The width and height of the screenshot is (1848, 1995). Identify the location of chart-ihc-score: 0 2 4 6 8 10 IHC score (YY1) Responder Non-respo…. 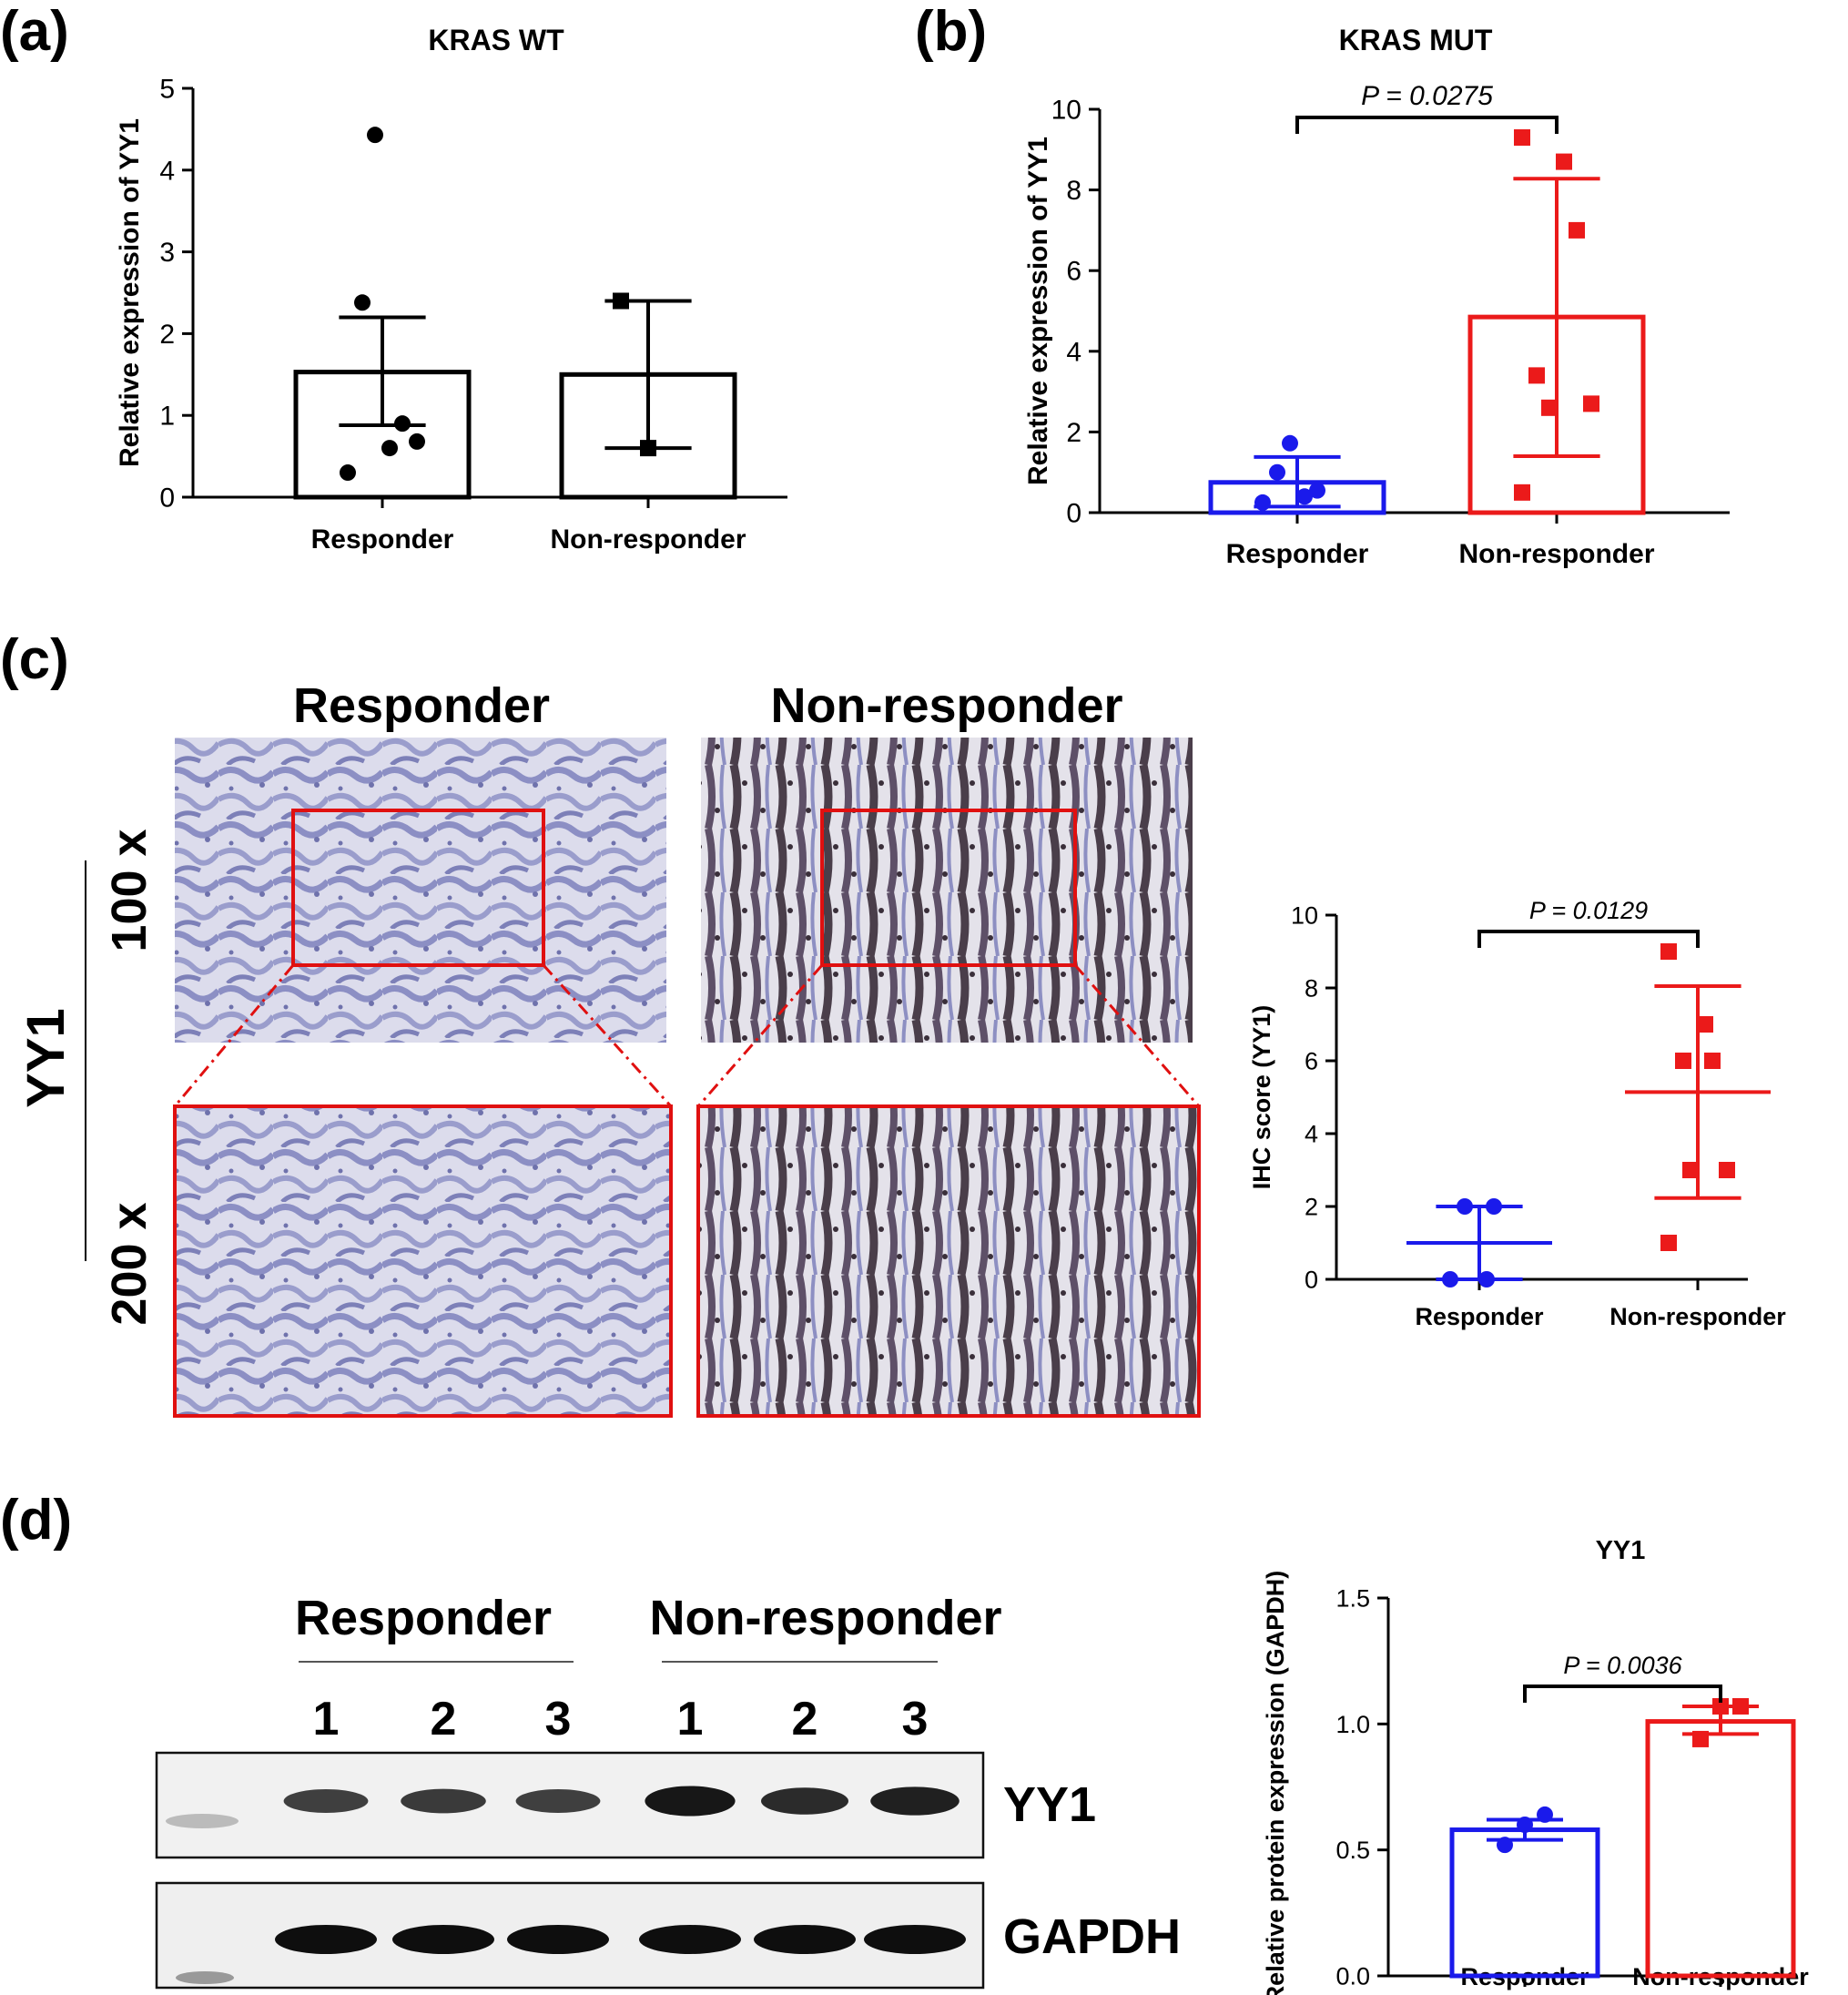
(1517, 1113).